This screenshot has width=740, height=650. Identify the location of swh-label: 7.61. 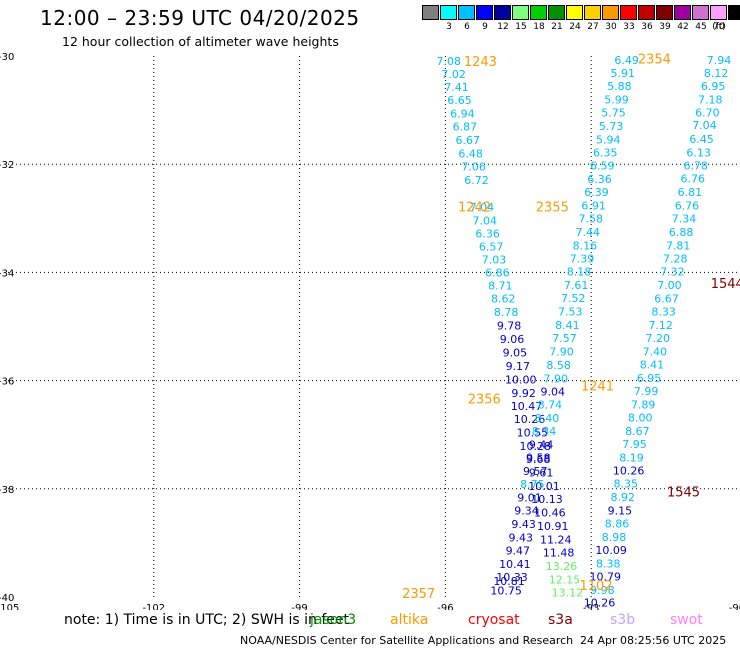
(576, 285).